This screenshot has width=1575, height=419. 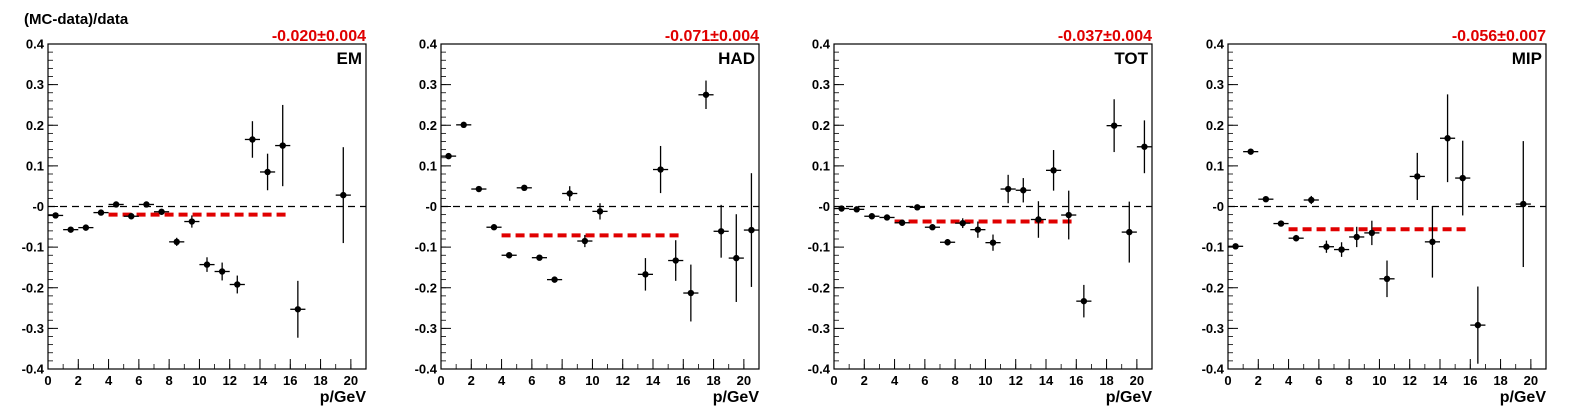 I want to click on x-tick-label: 16, so click(x=290, y=380).